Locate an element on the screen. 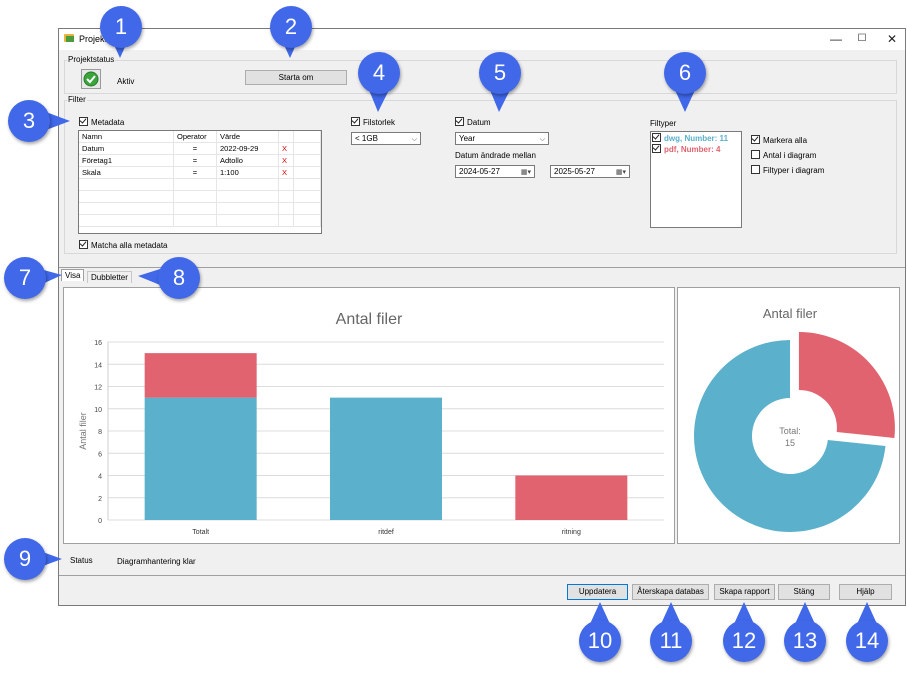 The image size is (907, 689). close-window-button: ✕ is located at coordinates (892, 39).